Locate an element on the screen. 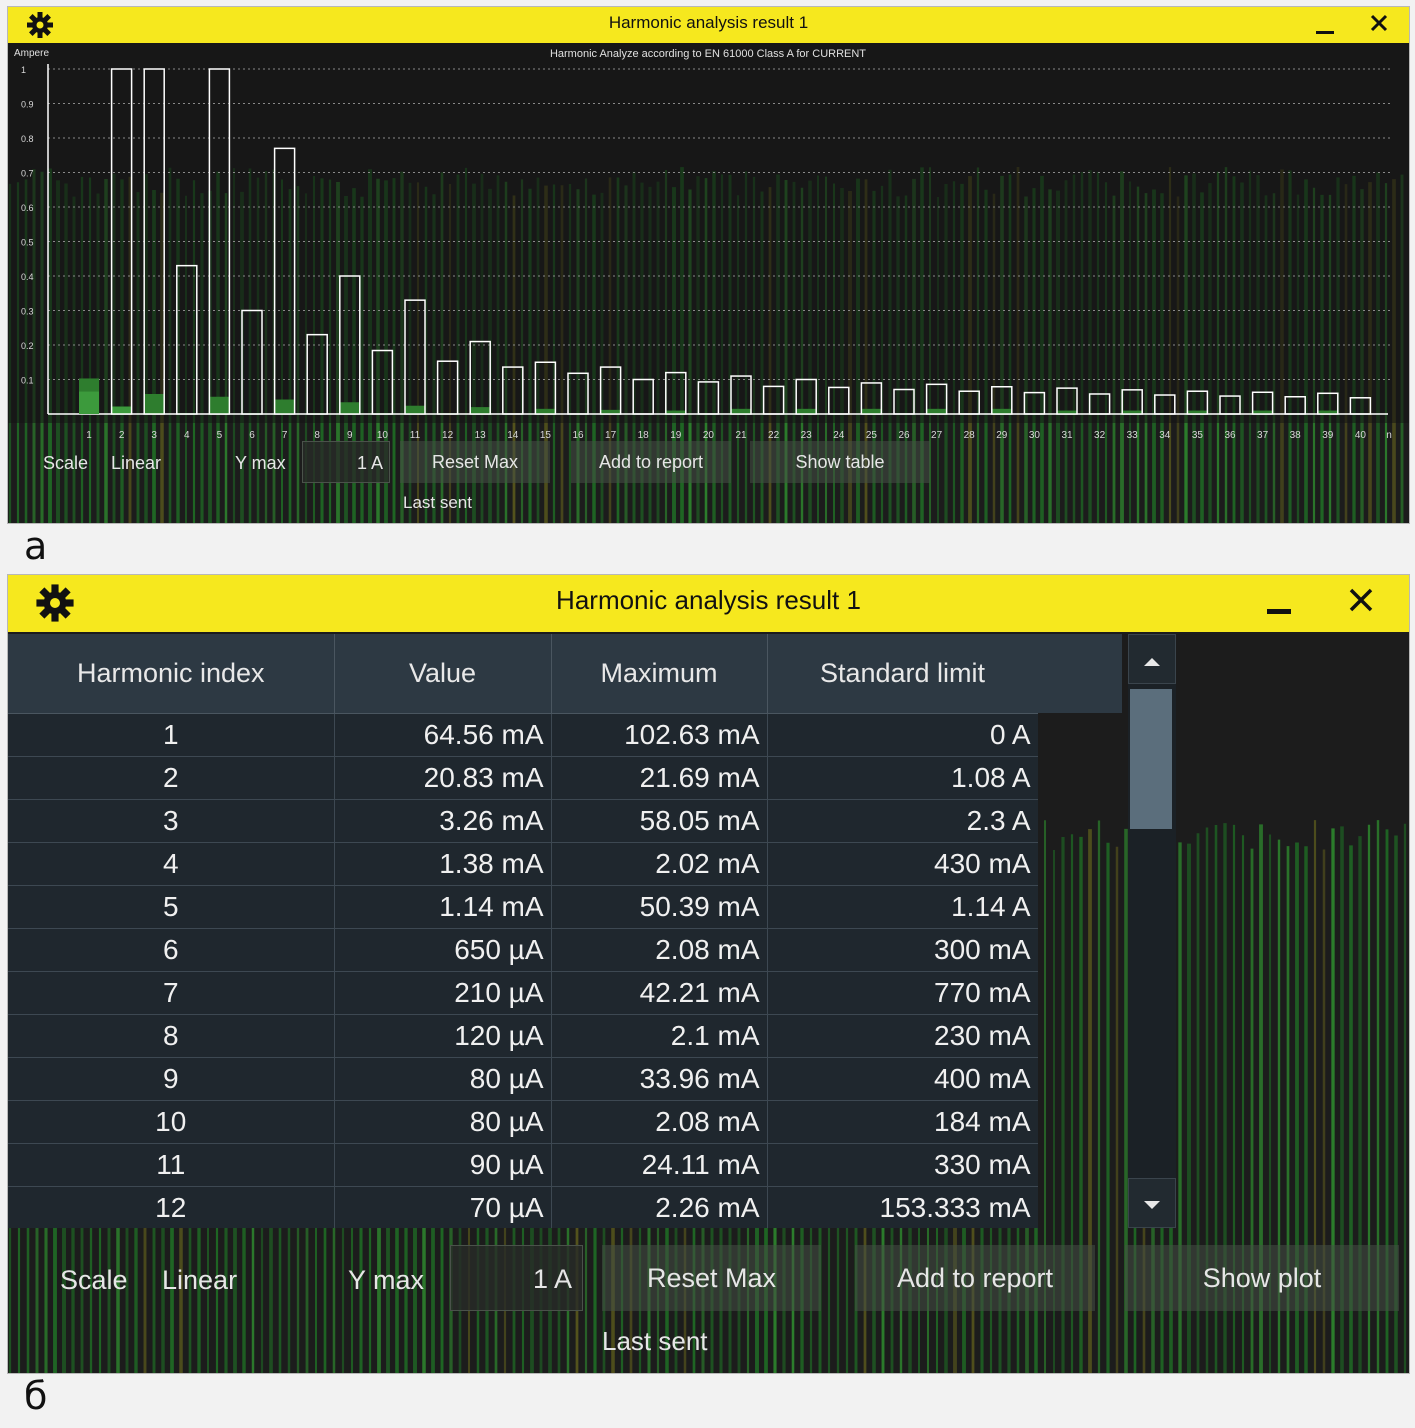  title-bar: Harmonic analysis result 1 is located at coordinates (708, 25).